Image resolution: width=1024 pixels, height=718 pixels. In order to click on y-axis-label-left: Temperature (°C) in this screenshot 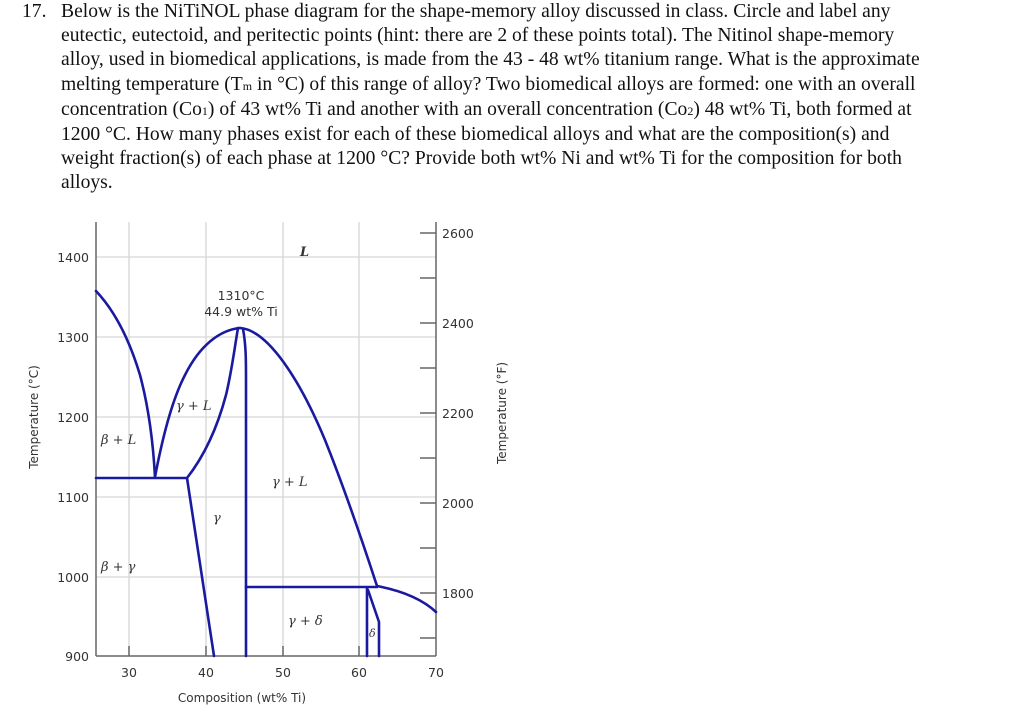, I will do `click(34, 417)`.